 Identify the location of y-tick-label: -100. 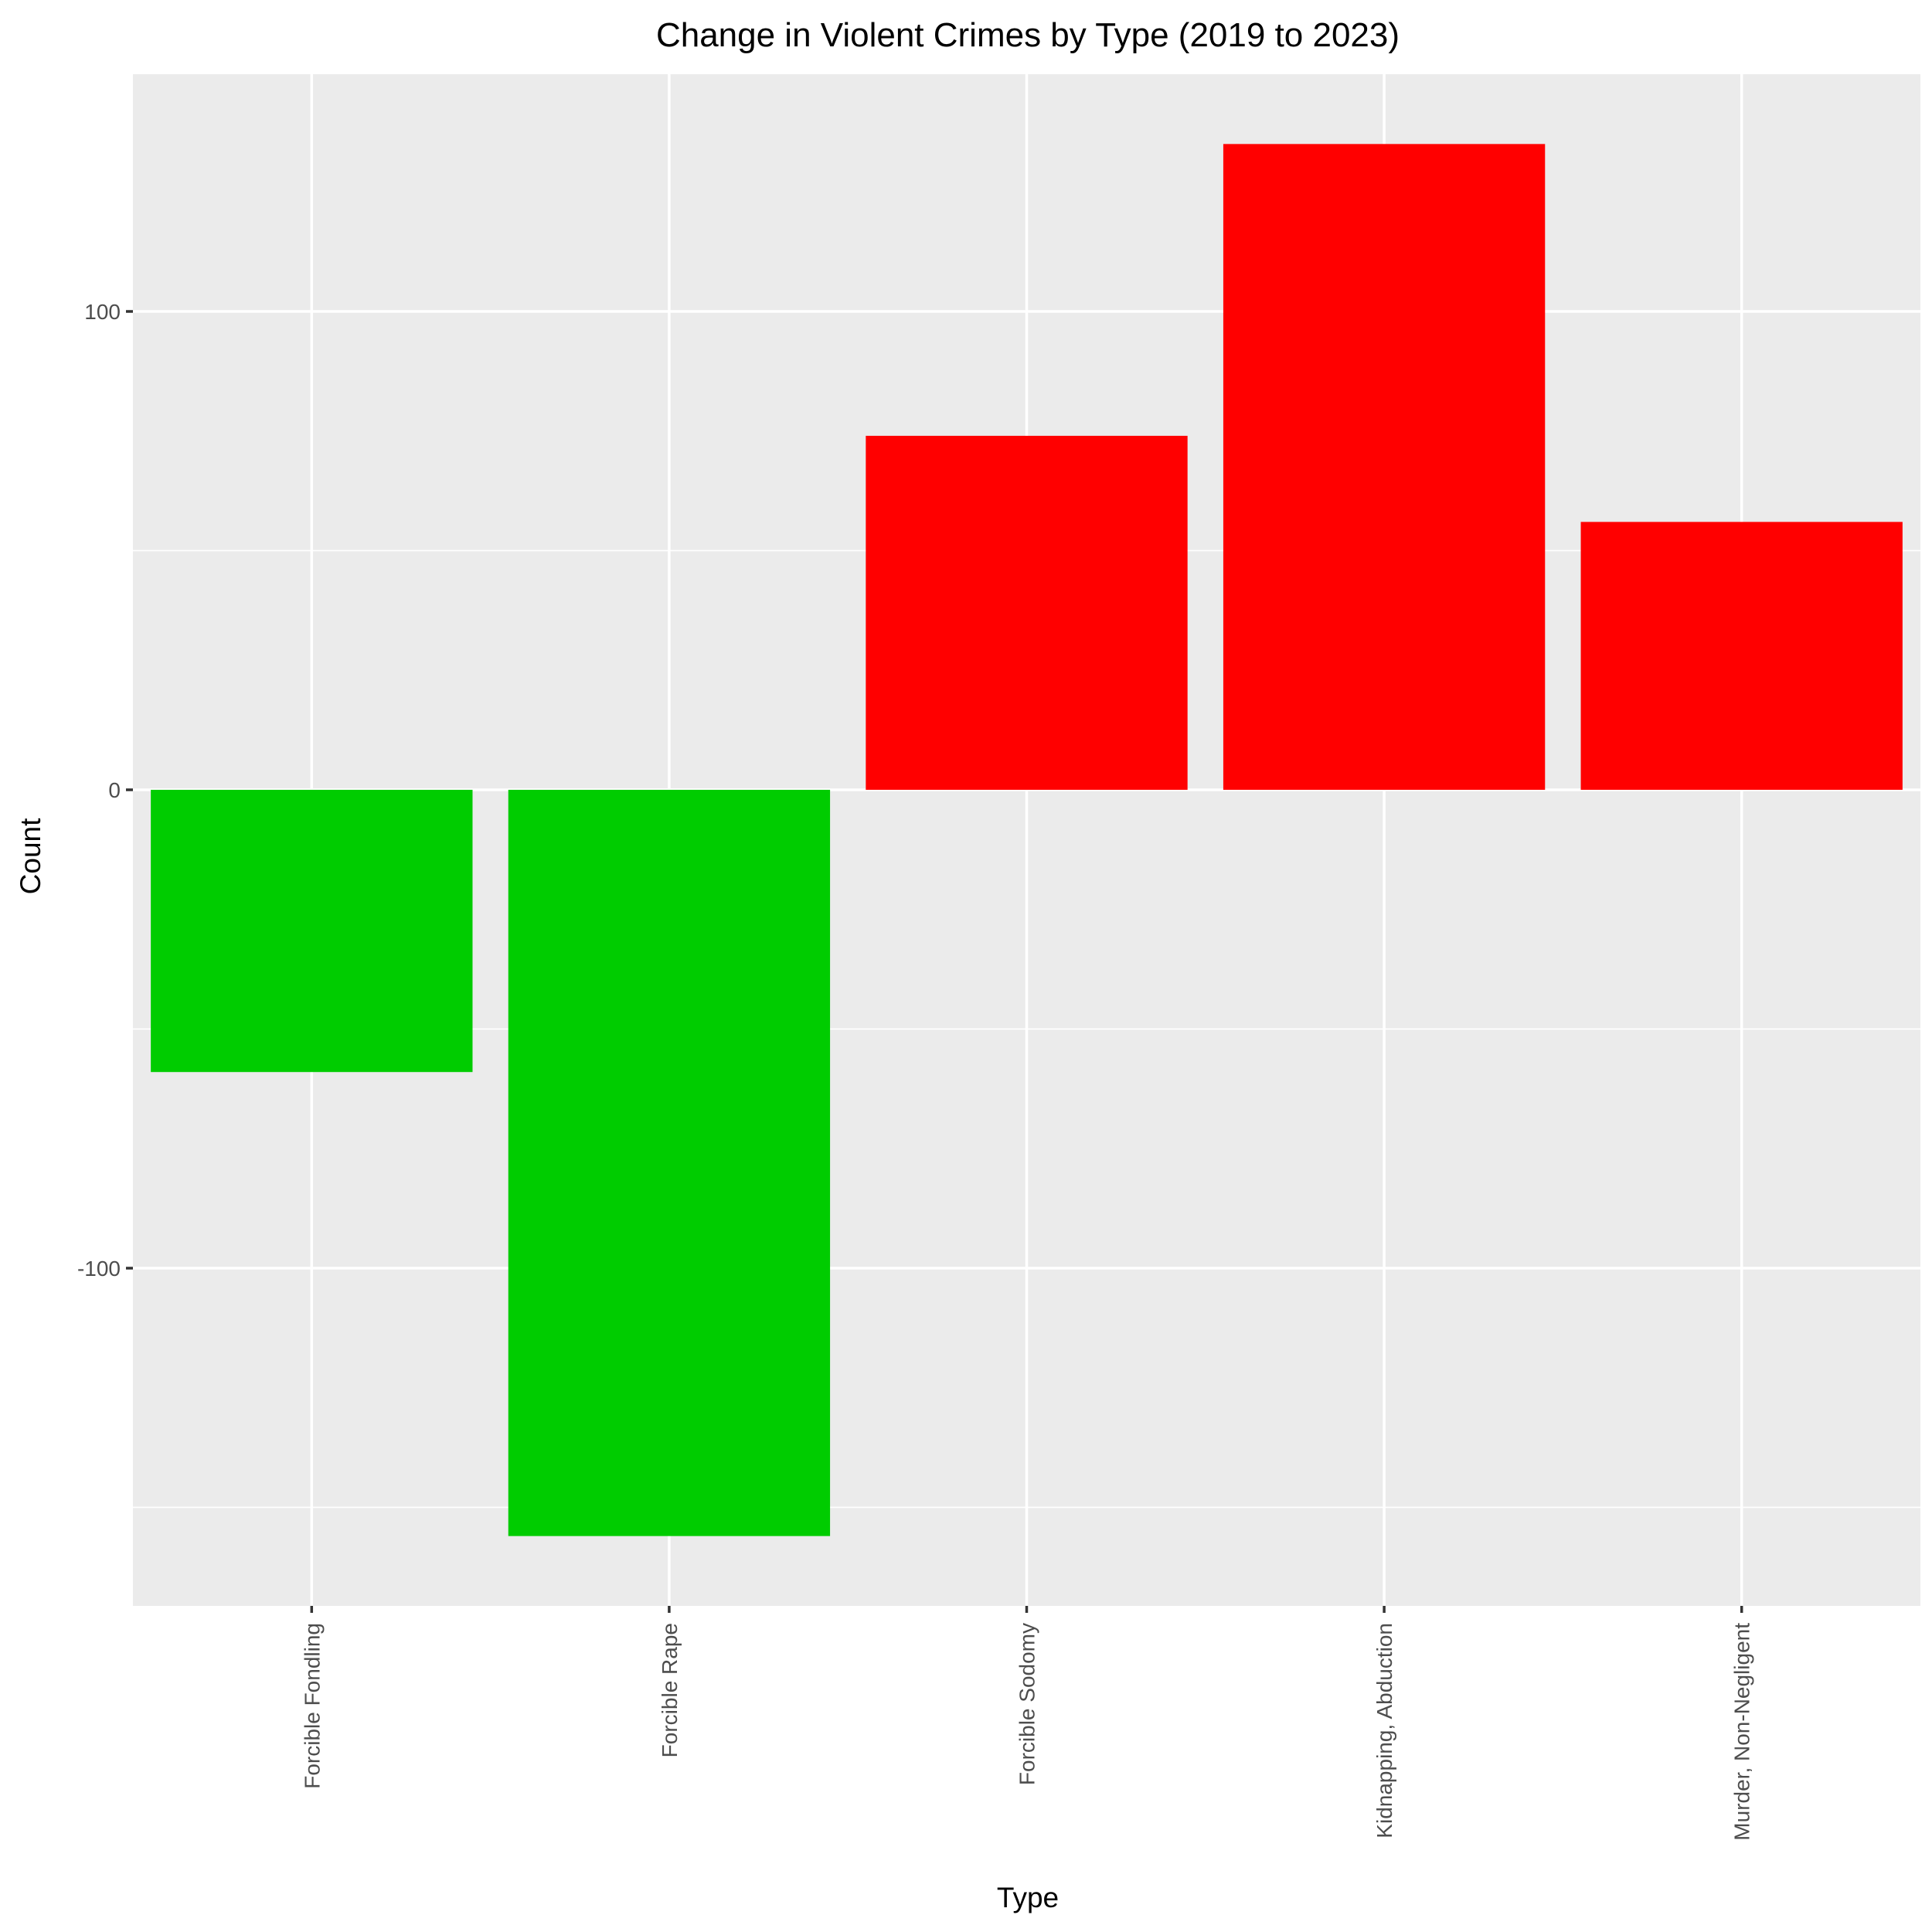
(99, 1269).